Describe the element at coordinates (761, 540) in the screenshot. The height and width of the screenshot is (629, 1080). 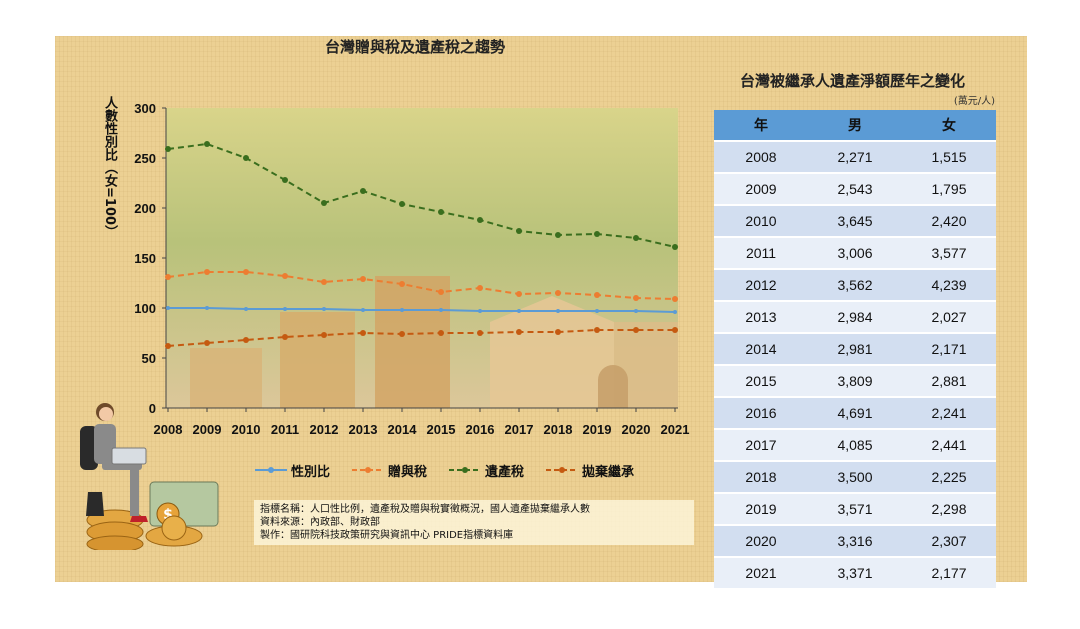
I see `cell-year: 2020` at that location.